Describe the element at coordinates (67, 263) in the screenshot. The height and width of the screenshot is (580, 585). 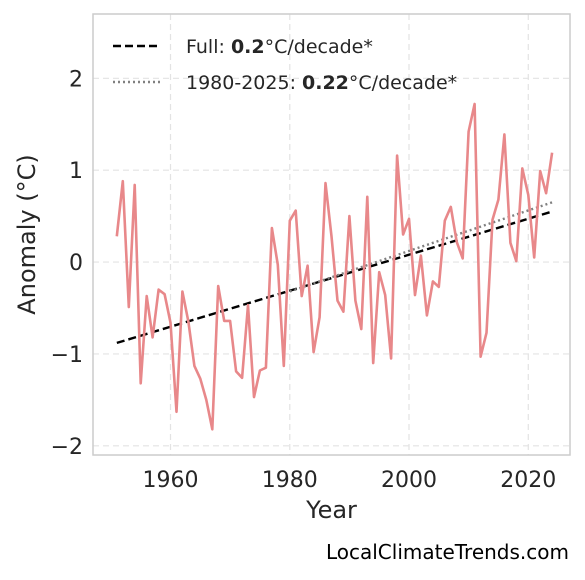
I see `y-ticks: −2 −1 0 1 2` at that location.